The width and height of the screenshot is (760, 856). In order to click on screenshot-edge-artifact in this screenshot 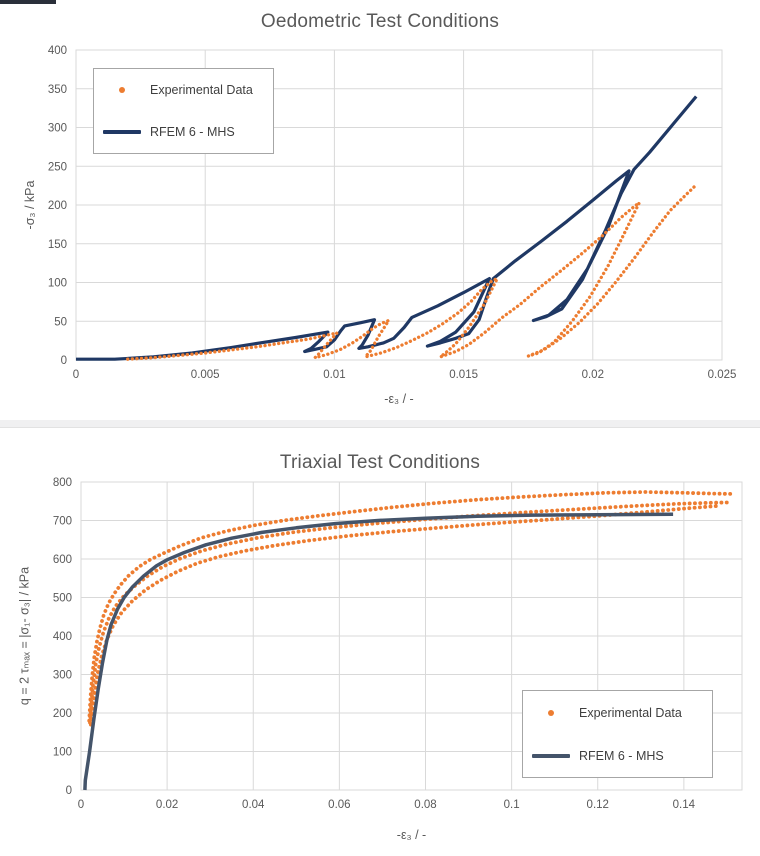, I will do `click(28, 2)`.